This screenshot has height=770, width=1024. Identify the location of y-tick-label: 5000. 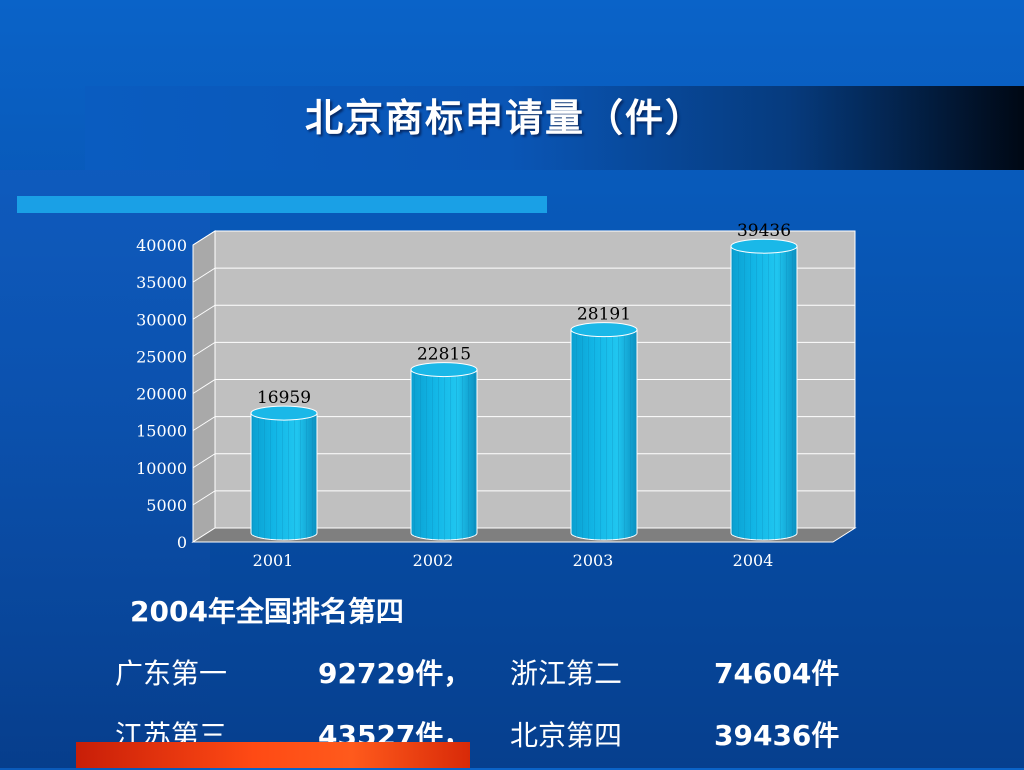
(166, 505).